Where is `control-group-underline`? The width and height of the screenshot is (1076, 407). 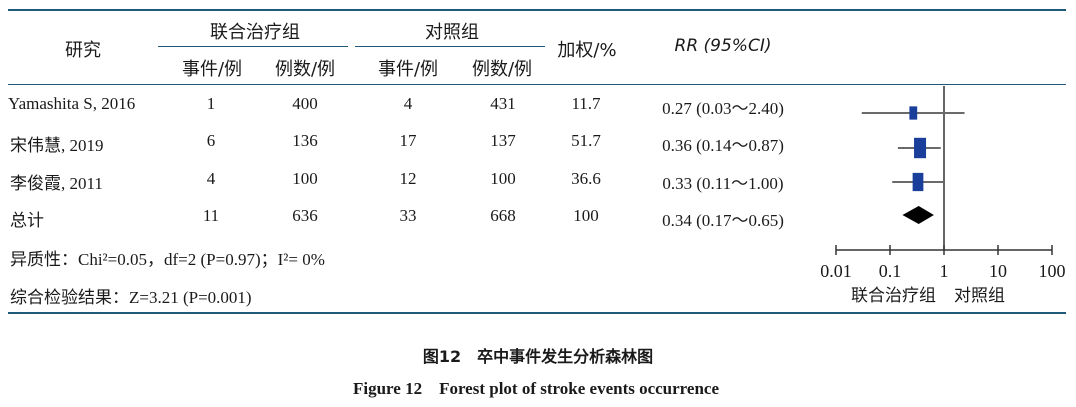
control-group-underline is located at coordinates (450, 46).